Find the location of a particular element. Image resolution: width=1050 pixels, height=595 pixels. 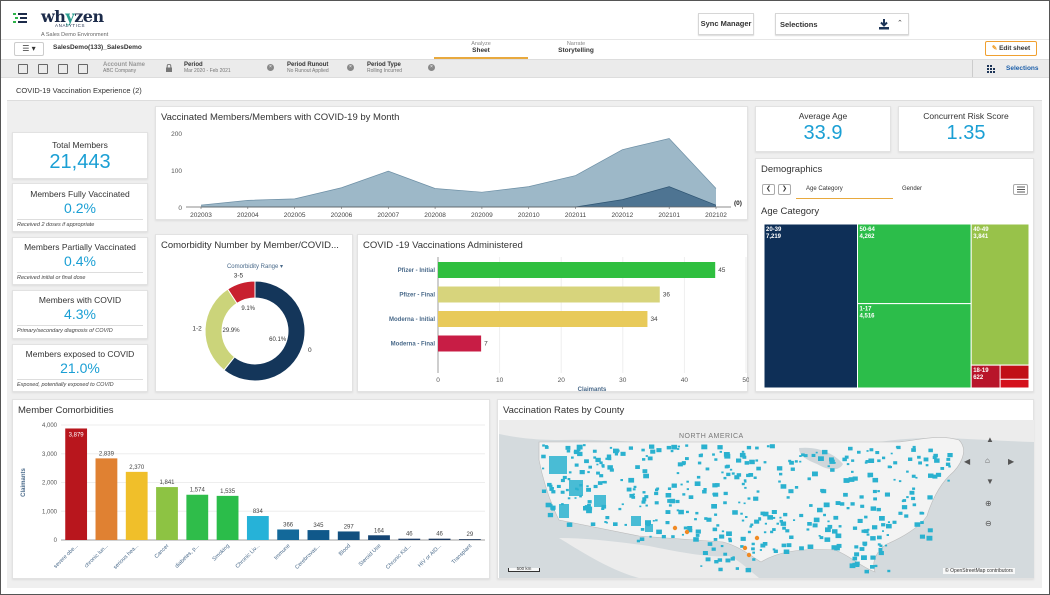

sync-manager-button: Sync Manager is located at coordinates (726, 24).